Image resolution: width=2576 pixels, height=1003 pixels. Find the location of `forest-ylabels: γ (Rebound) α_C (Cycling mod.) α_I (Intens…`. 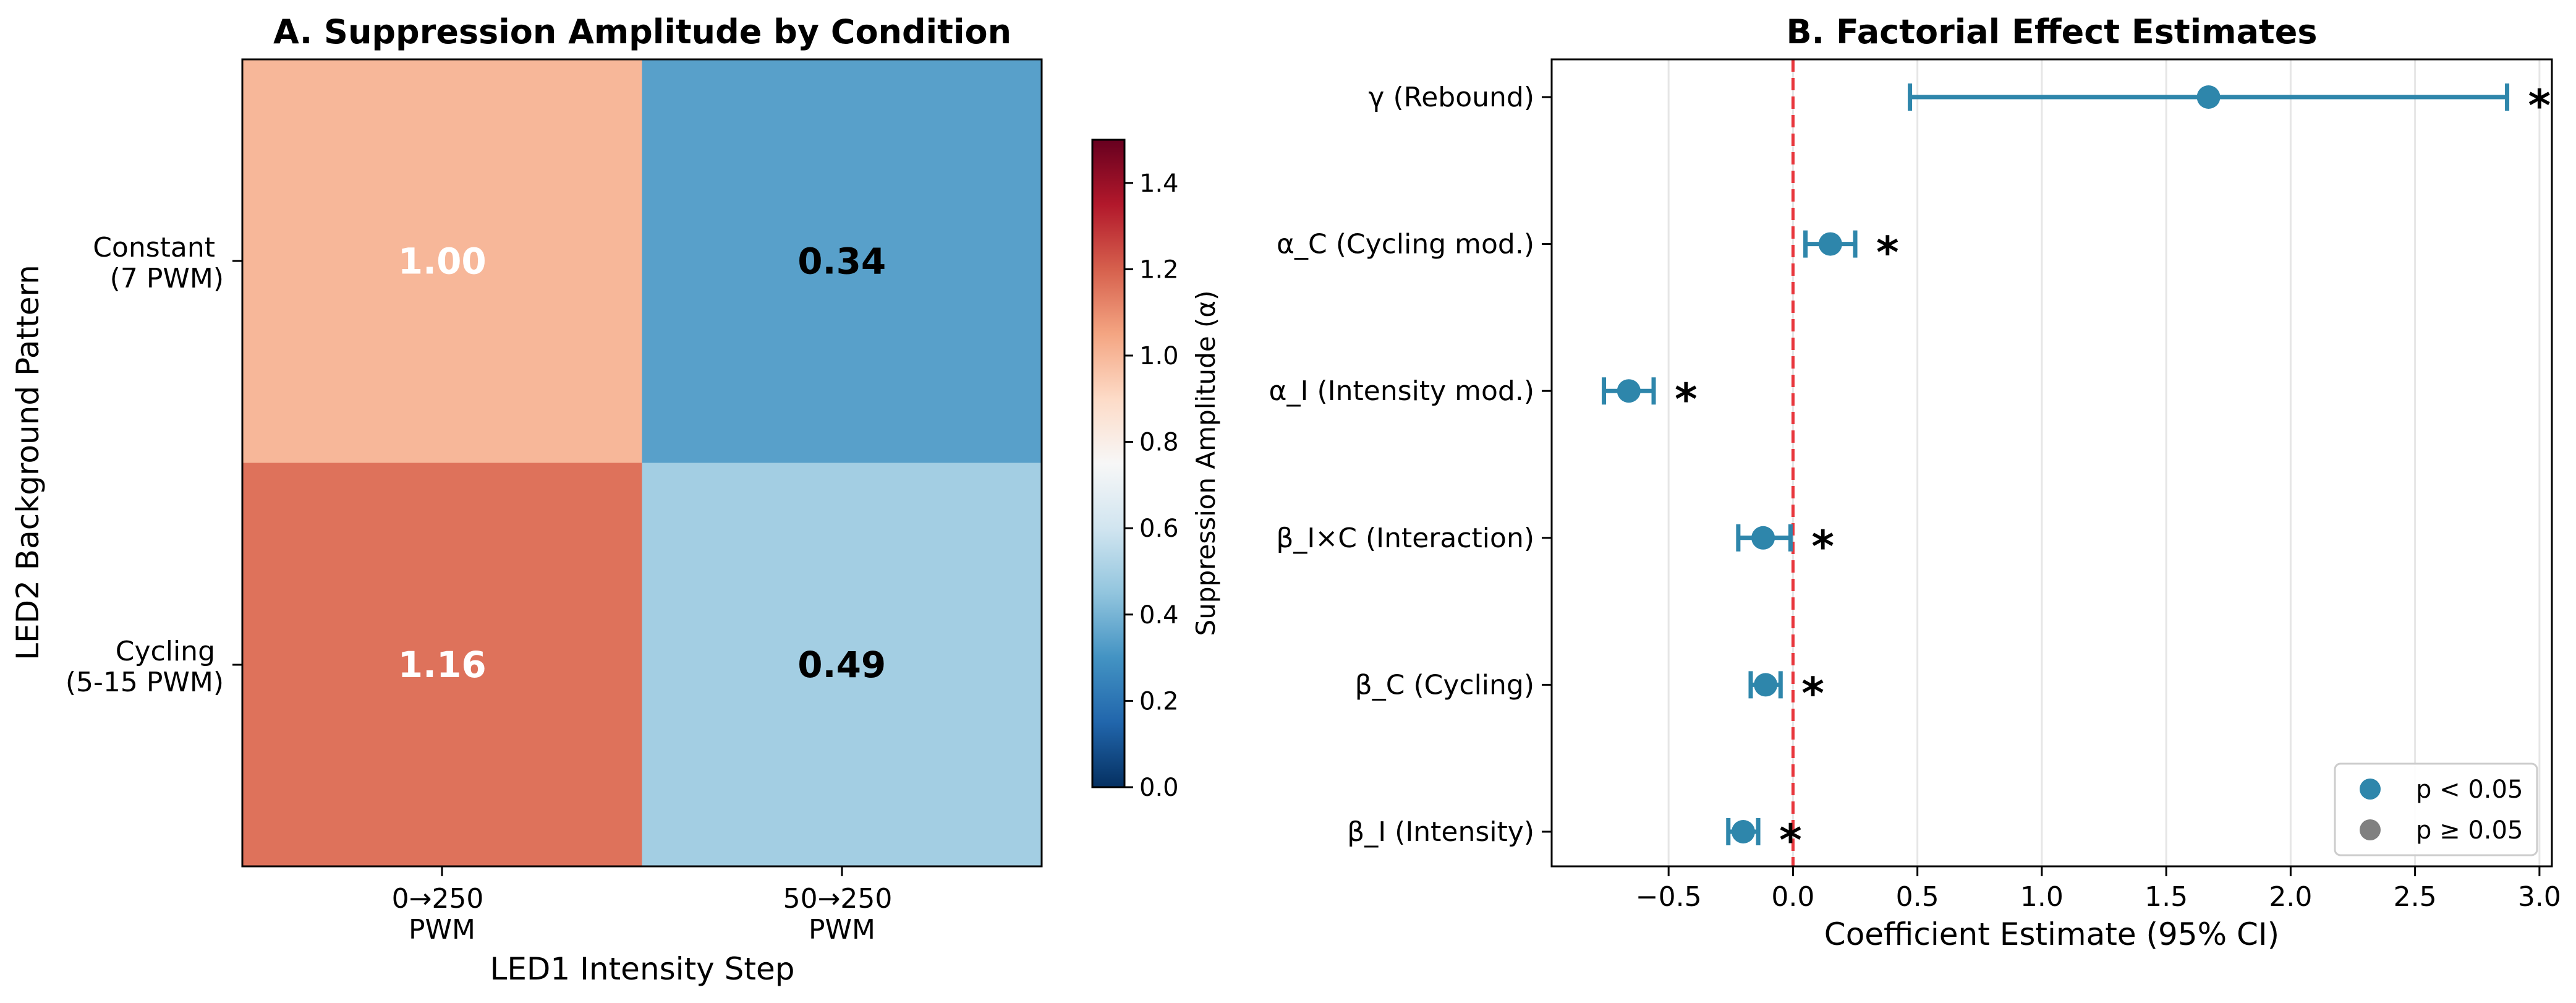

forest-ylabels: γ (Rebound) α_C (Cycling mod.) α_I (Intens… is located at coordinates (1410, 465).